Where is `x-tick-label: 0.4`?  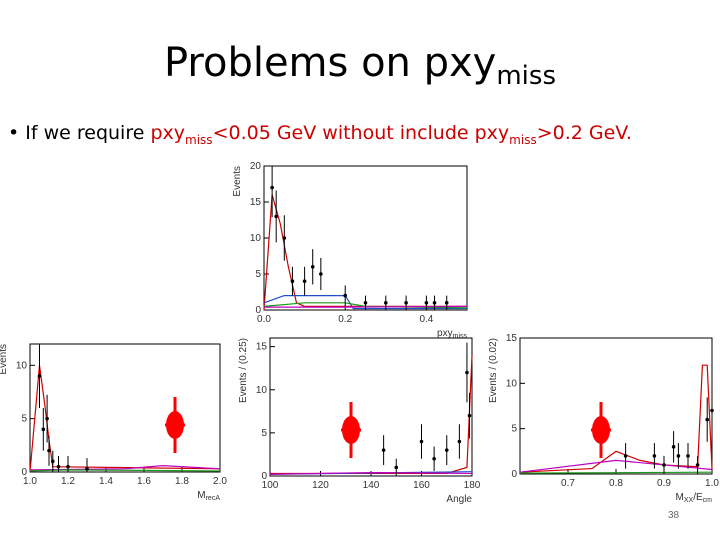
x-tick-label: 0.4 is located at coordinates (426, 319).